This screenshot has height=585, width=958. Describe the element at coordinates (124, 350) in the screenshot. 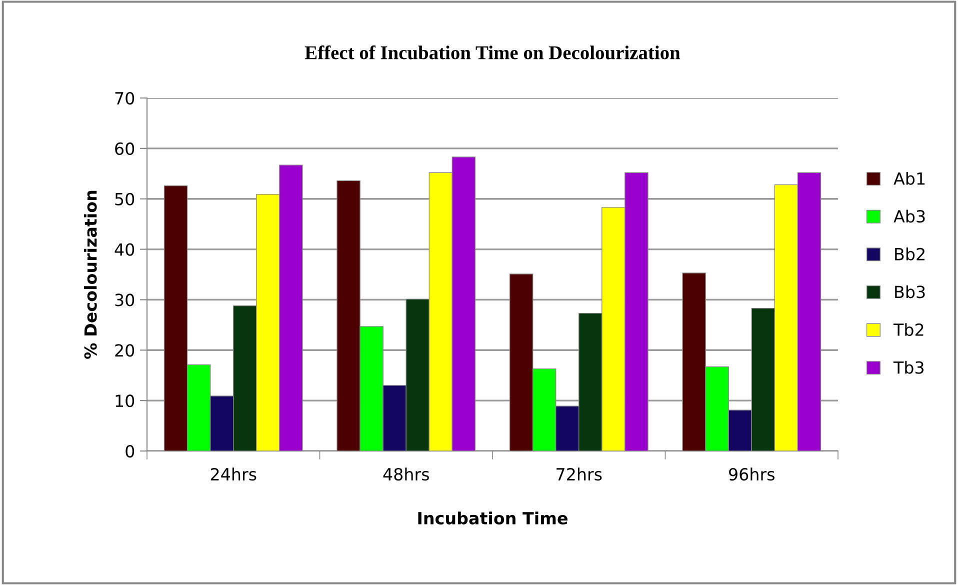

I see `y-tick-label: 20` at that location.